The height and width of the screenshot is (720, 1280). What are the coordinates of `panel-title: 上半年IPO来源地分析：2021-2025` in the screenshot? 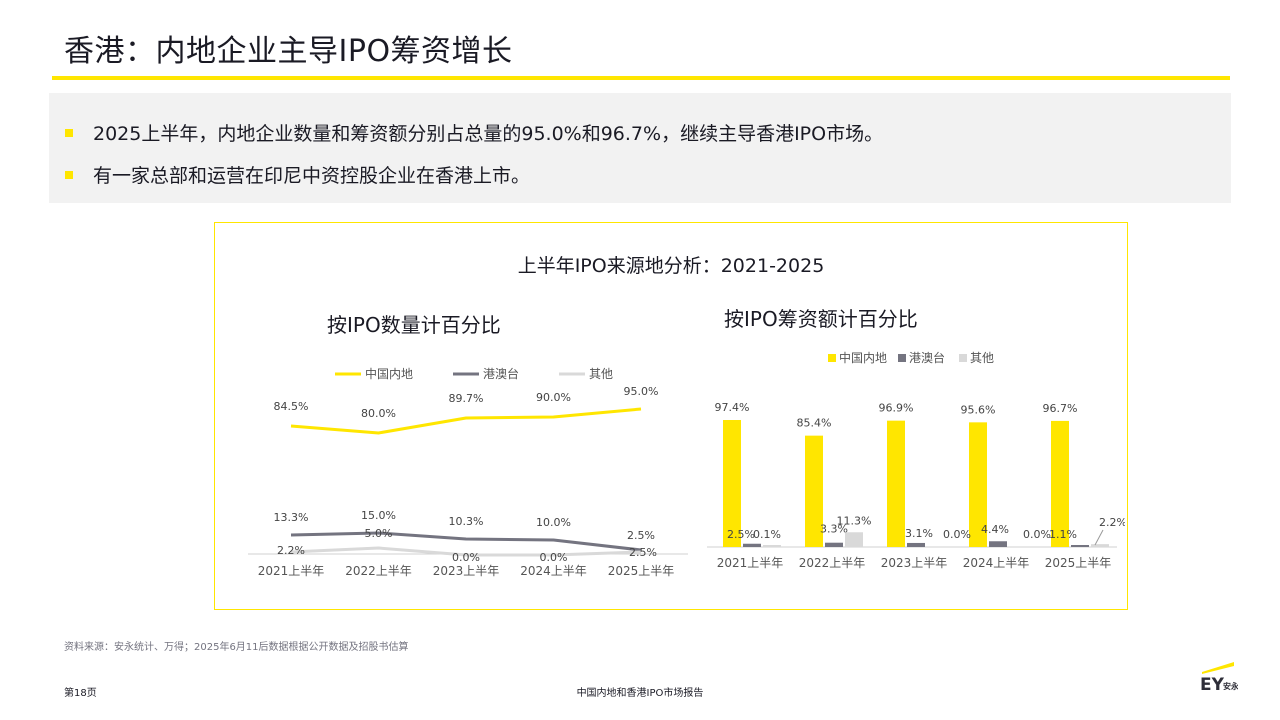 It's located at (671, 266).